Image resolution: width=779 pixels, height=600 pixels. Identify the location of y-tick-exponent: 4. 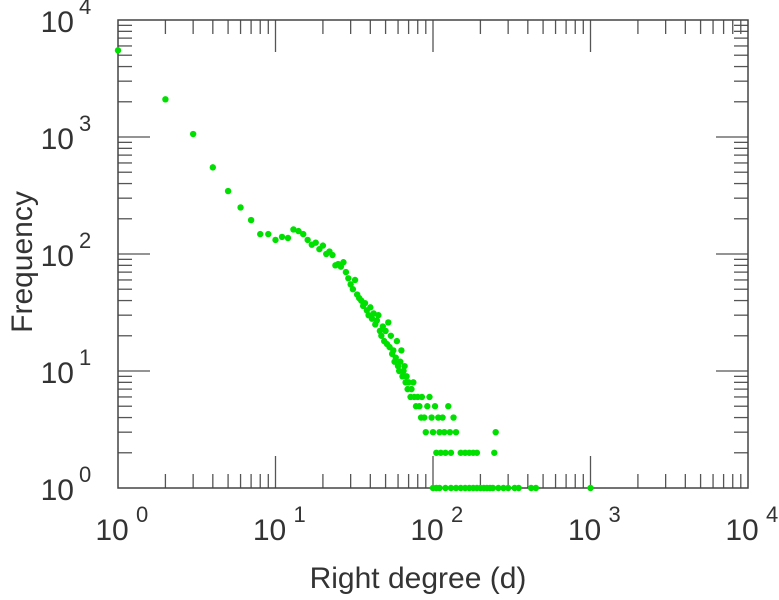
(85, 9).